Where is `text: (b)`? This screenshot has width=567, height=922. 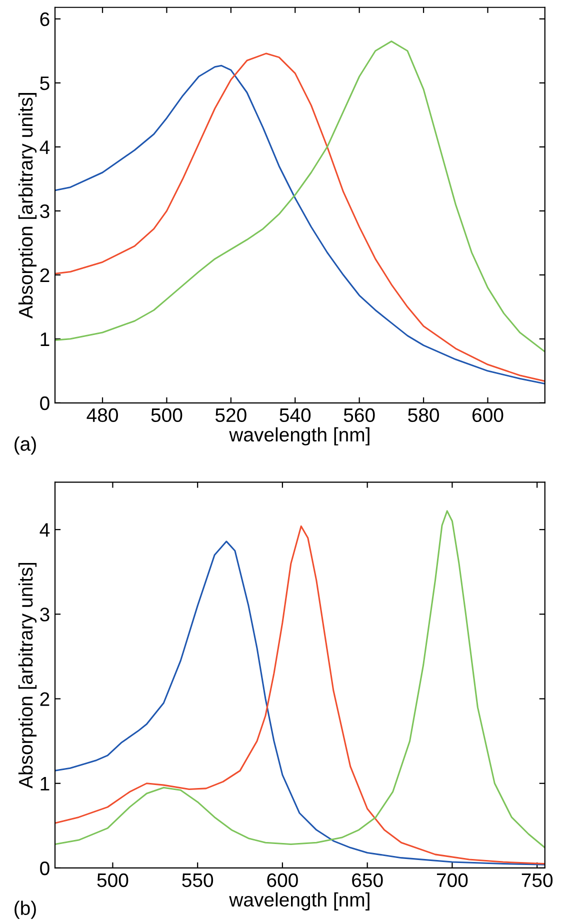
text: (b) is located at coordinates (25, 909).